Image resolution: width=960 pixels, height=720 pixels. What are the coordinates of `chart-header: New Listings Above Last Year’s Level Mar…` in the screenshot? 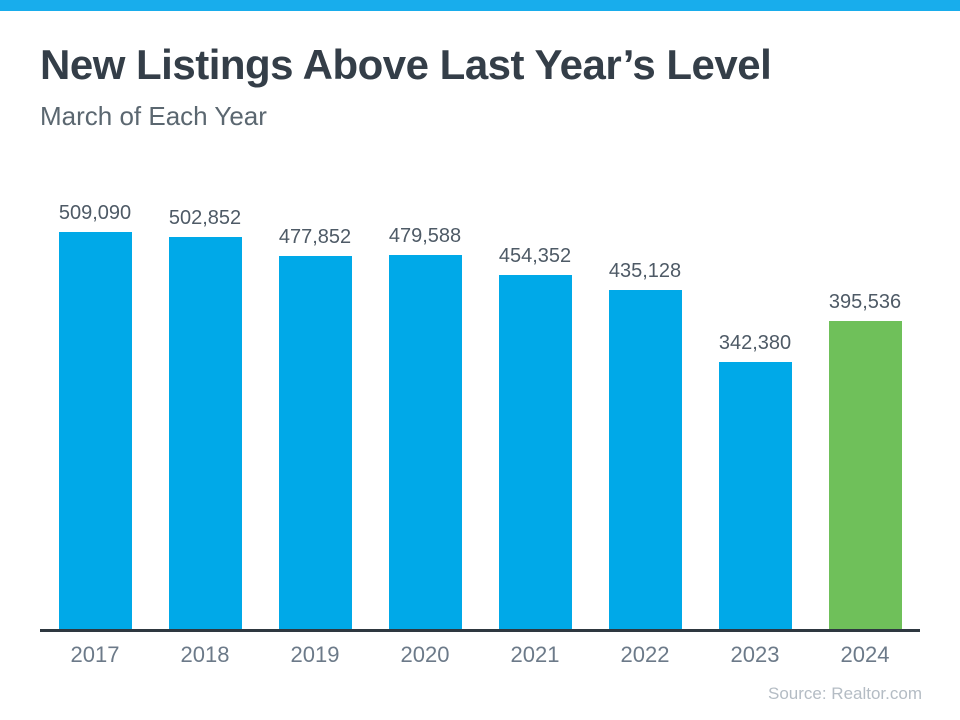 It's located at (406, 86).